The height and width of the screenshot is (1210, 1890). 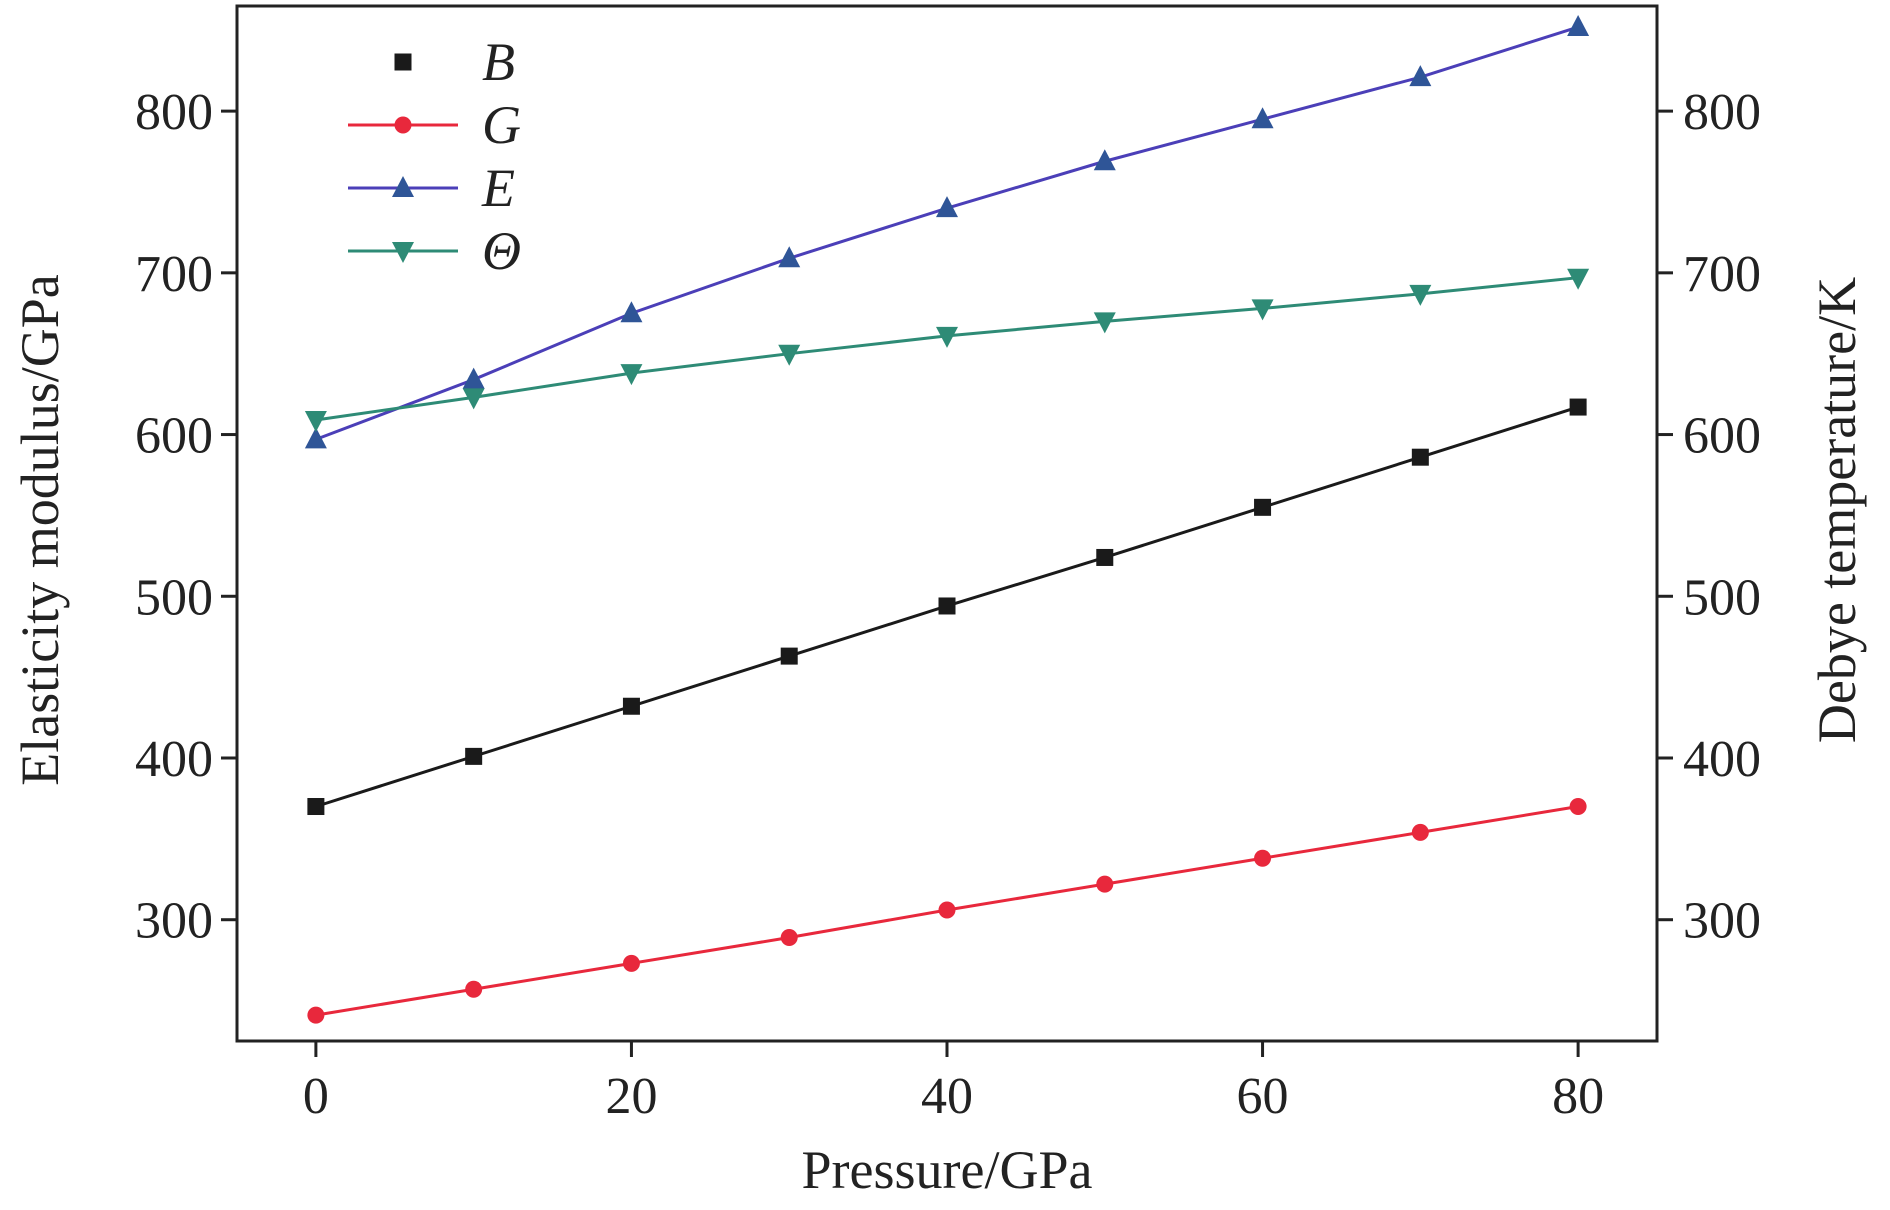 What do you see at coordinates (186, 517) in the screenshot?
I see `y-axis-left-ticks: 300 400 500 600 700 800` at bounding box center [186, 517].